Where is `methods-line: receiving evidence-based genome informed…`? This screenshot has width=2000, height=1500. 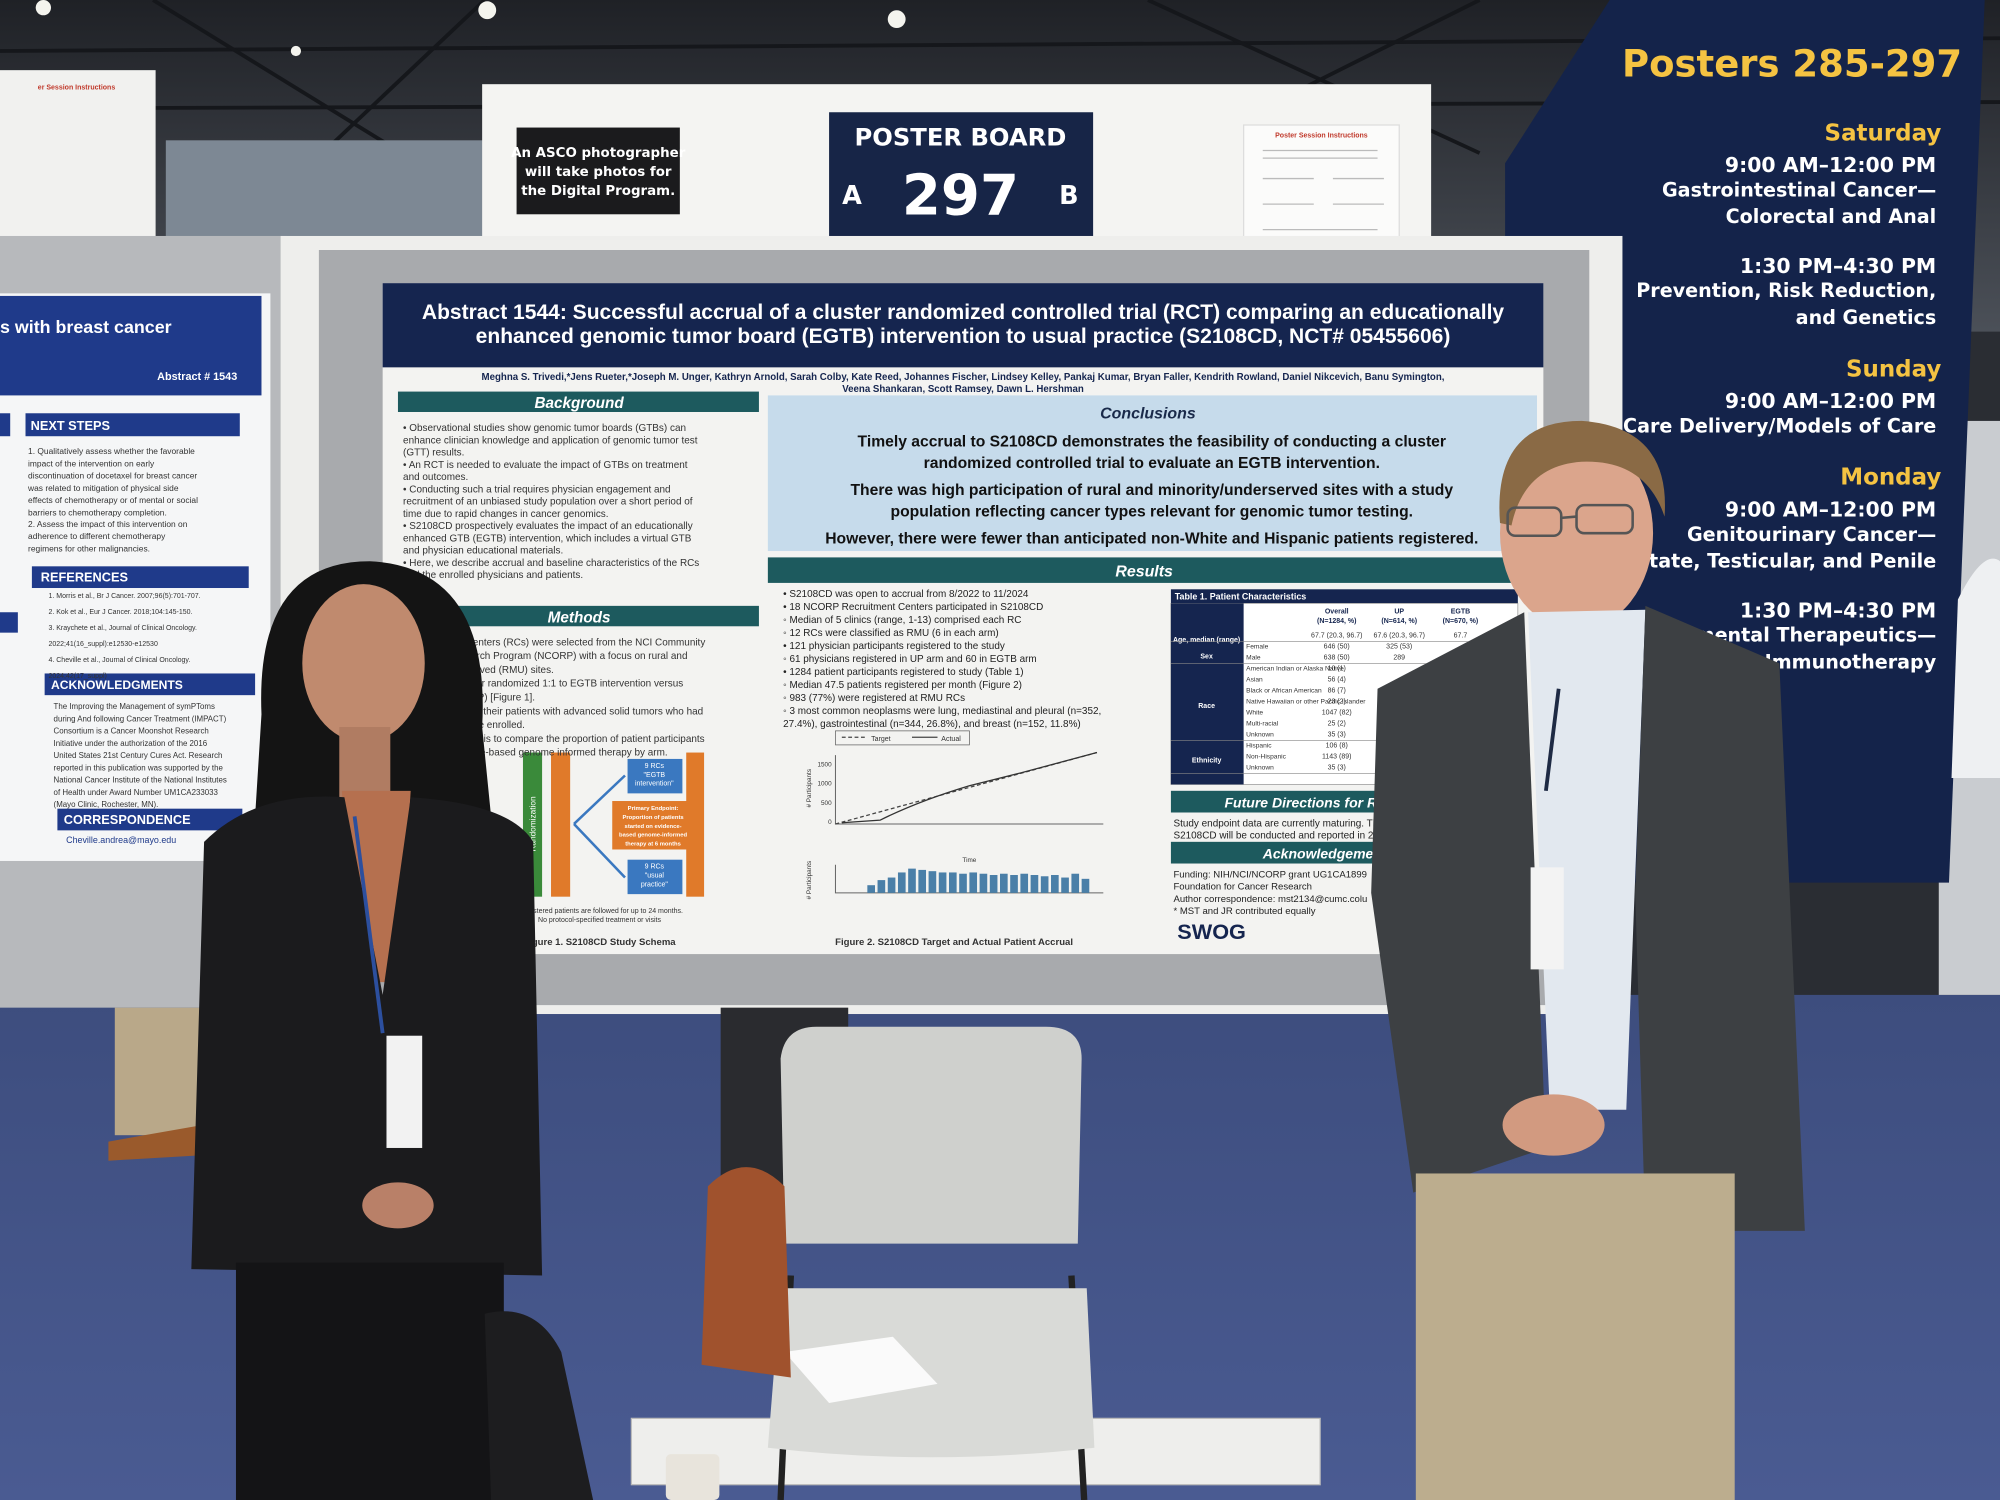 methods-line: receiving evidence-based genome informed… is located at coordinates (535, 753).